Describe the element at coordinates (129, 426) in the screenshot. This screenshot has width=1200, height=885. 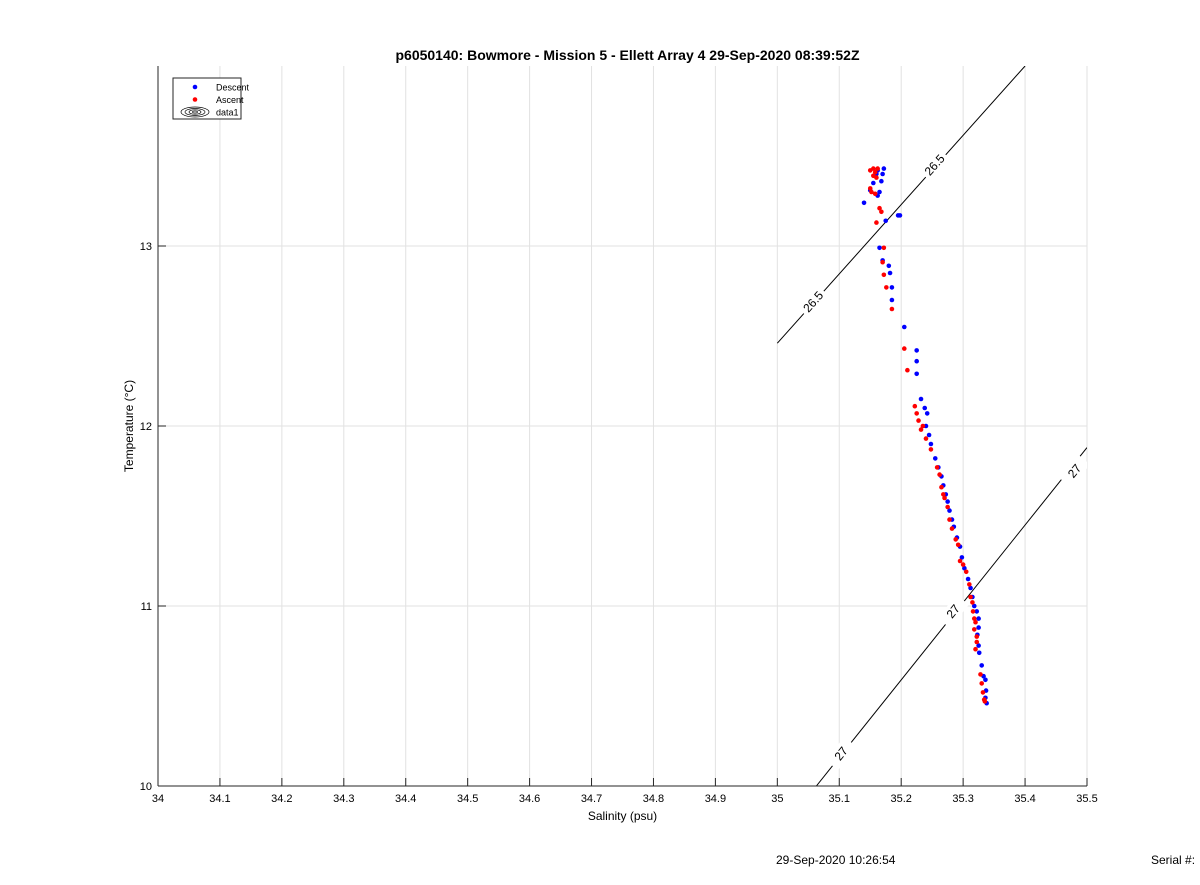
I see `y-axis-label: Temperature (°C)` at that location.